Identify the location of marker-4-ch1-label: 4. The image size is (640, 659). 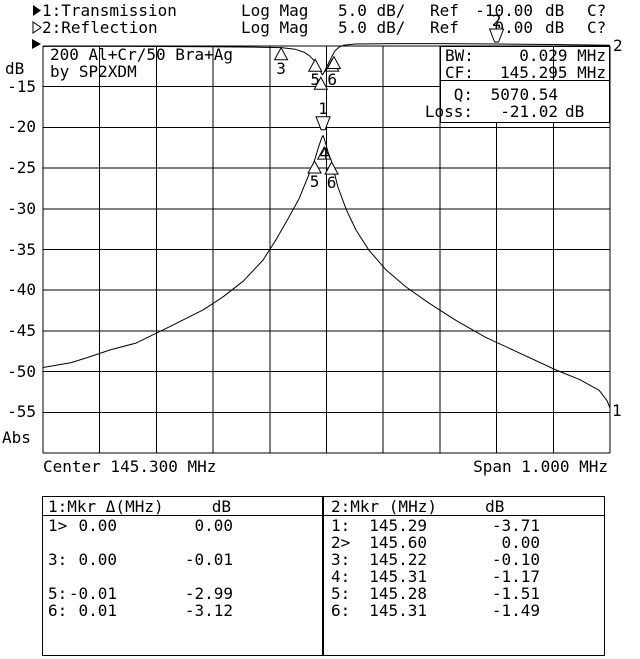
(324, 154).